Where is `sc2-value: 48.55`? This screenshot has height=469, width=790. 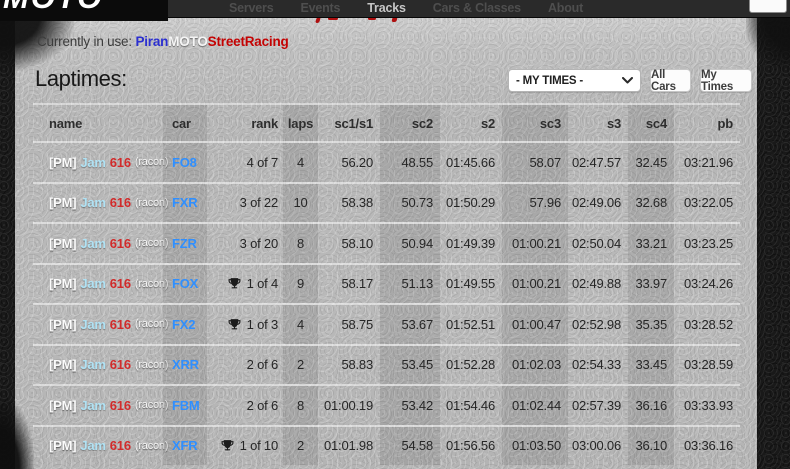
sc2-value: 48.55 is located at coordinates (410, 162).